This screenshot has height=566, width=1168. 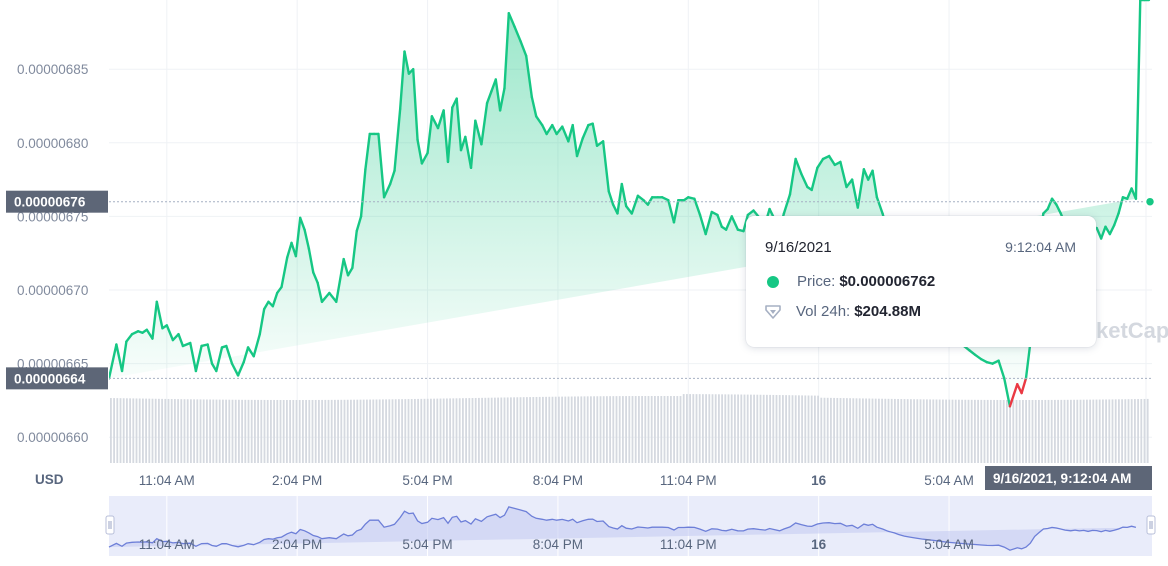 I want to click on navigator-tick-label: 5:04 PM, so click(x=427, y=544).